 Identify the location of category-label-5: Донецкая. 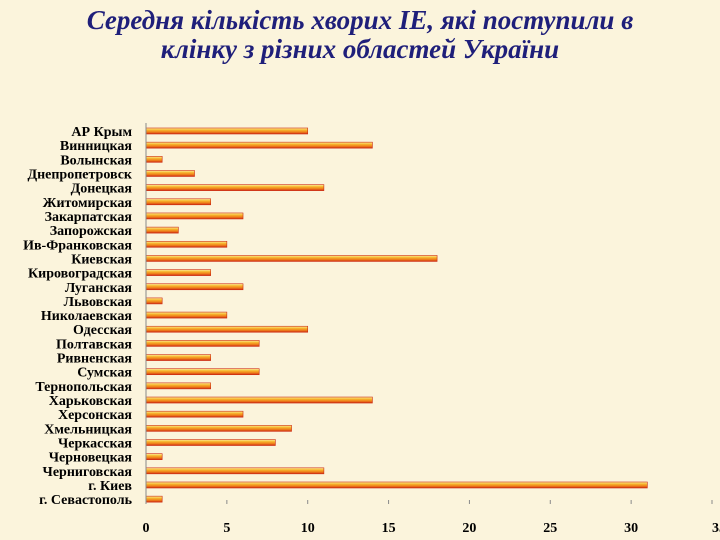
(102, 189).